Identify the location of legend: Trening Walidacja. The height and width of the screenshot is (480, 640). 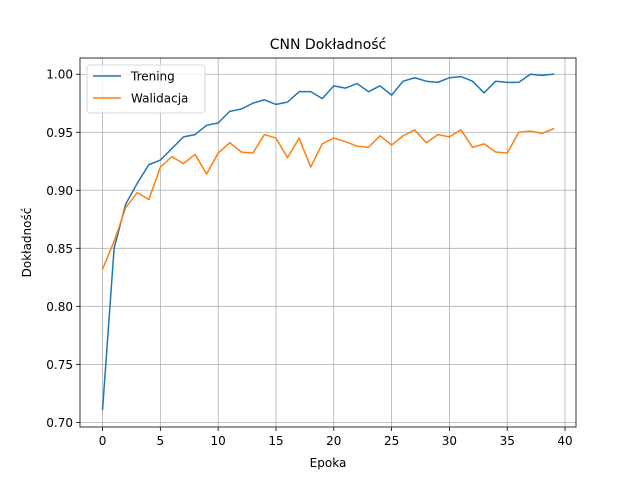
(146, 89).